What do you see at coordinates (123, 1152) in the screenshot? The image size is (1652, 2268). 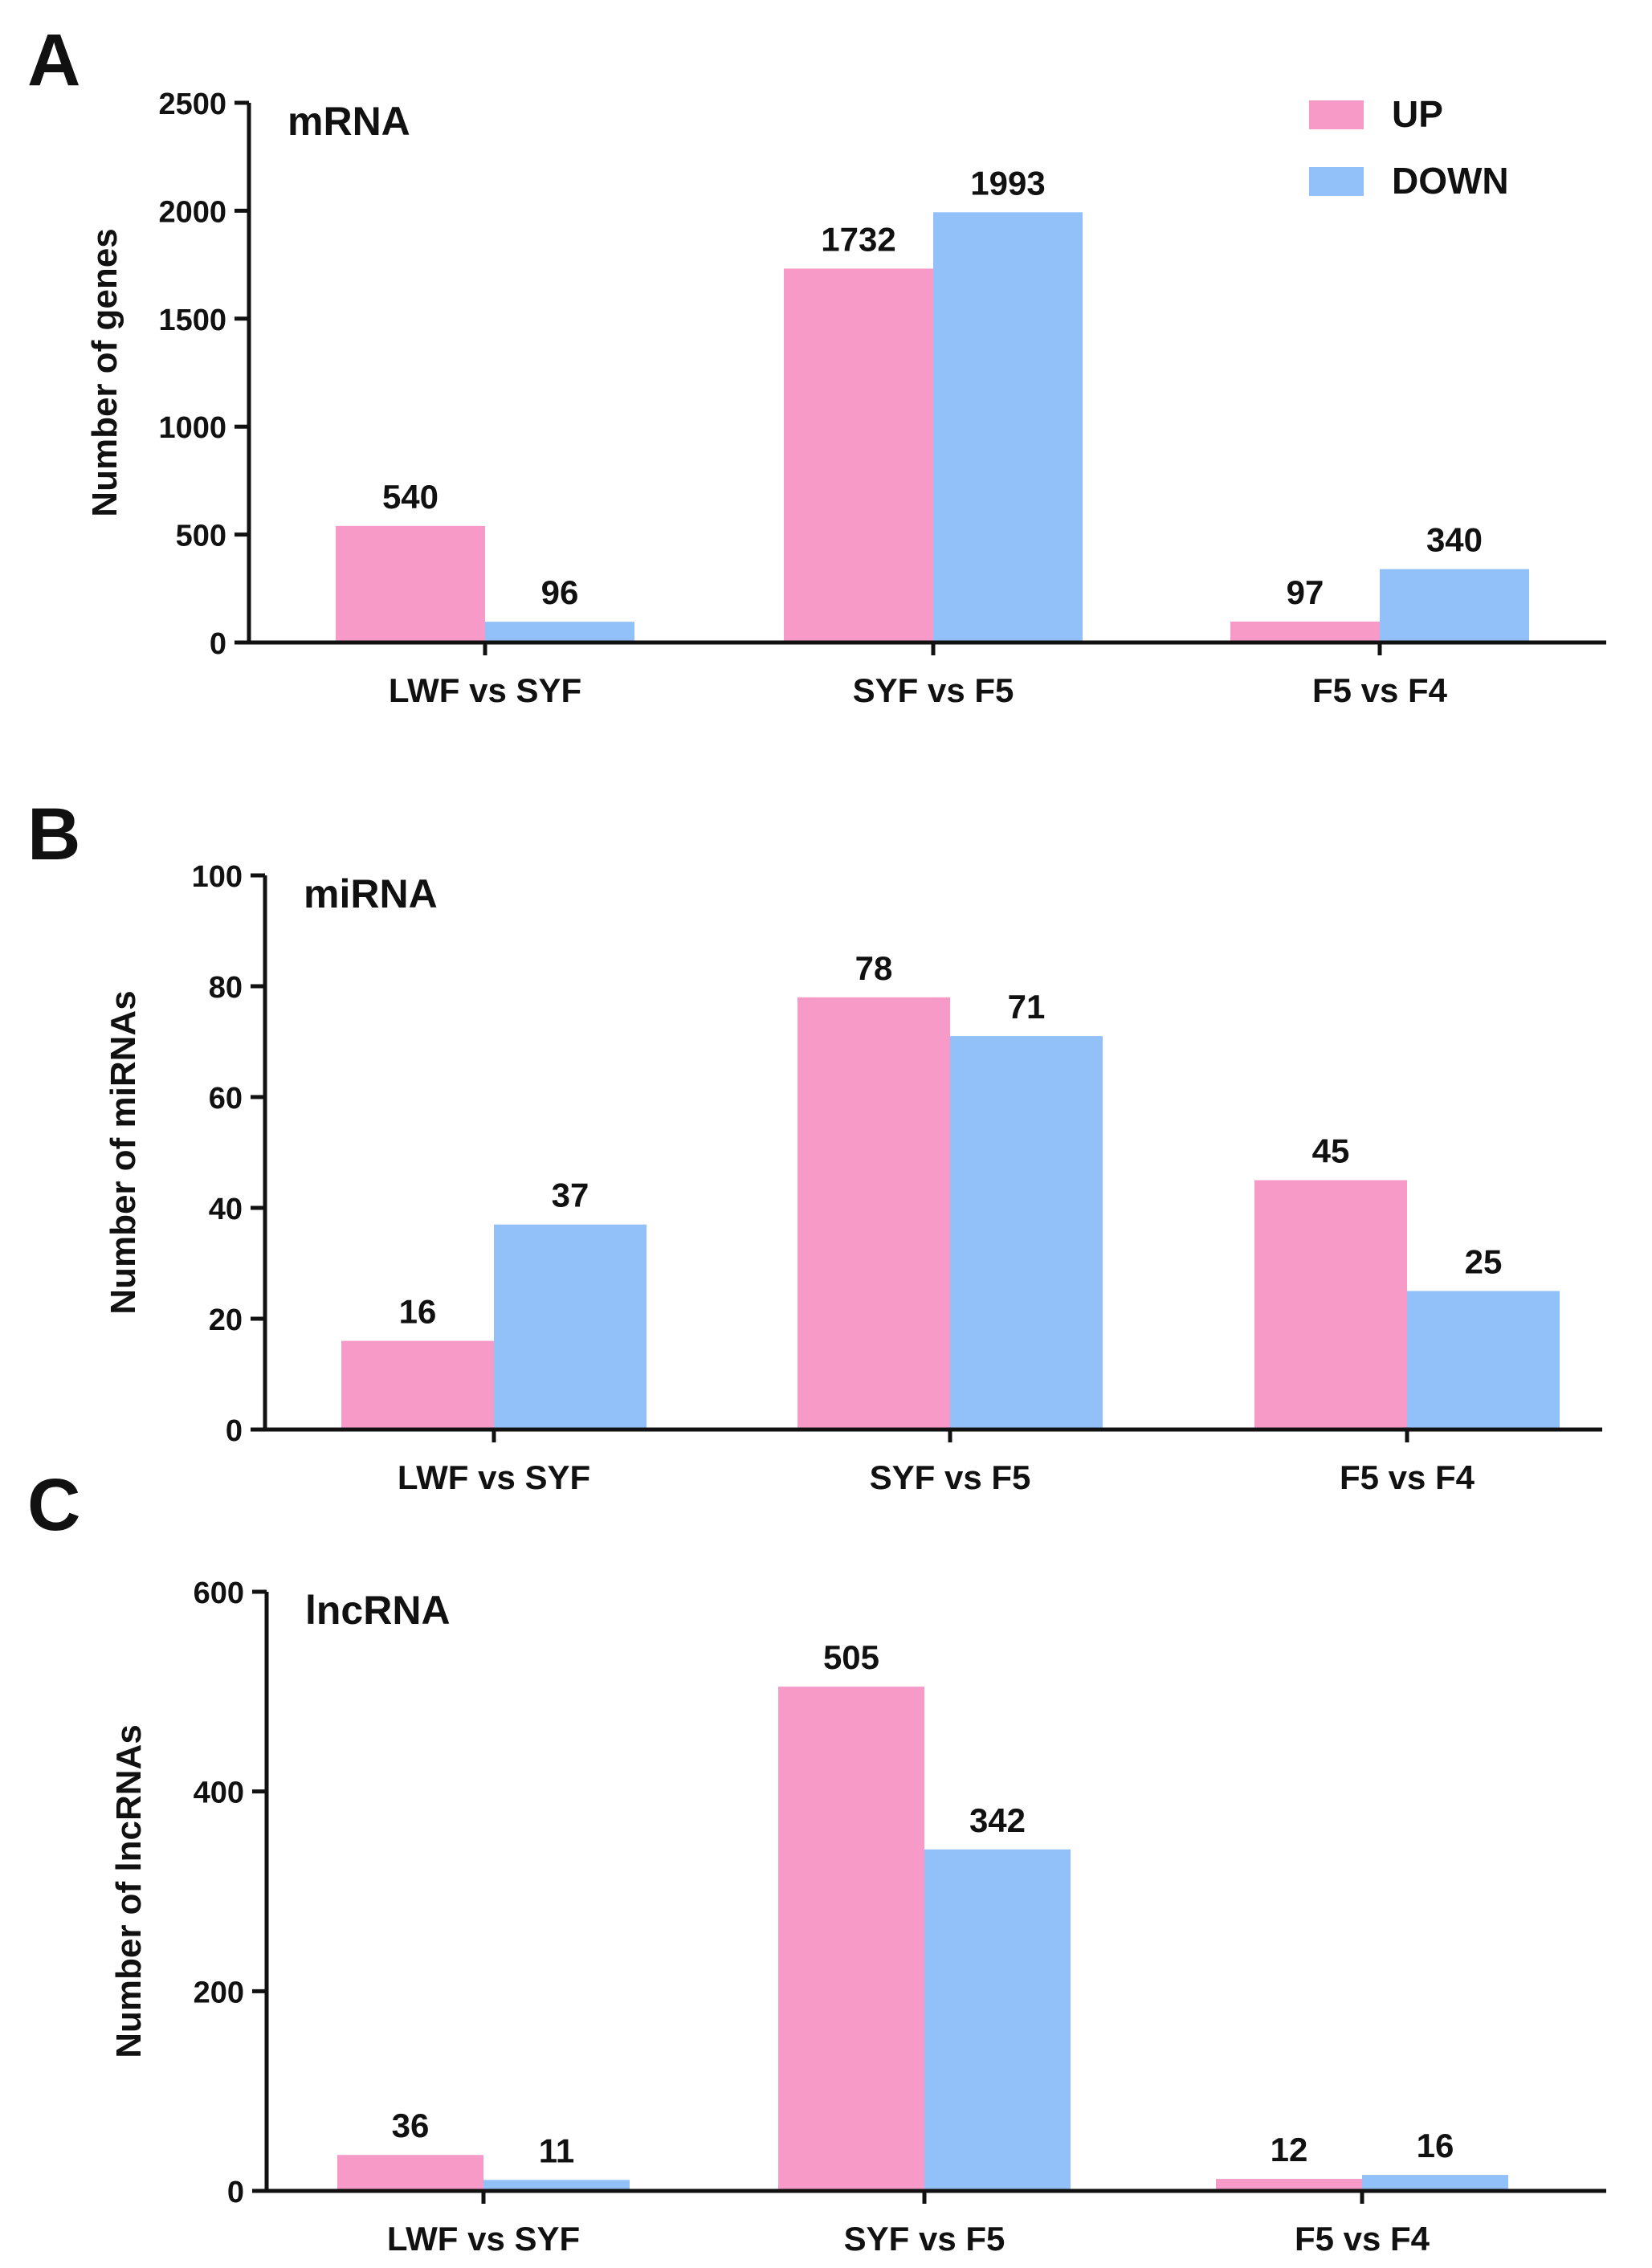 I see `y-axis-label: Number of miRNAs` at bounding box center [123, 1152].